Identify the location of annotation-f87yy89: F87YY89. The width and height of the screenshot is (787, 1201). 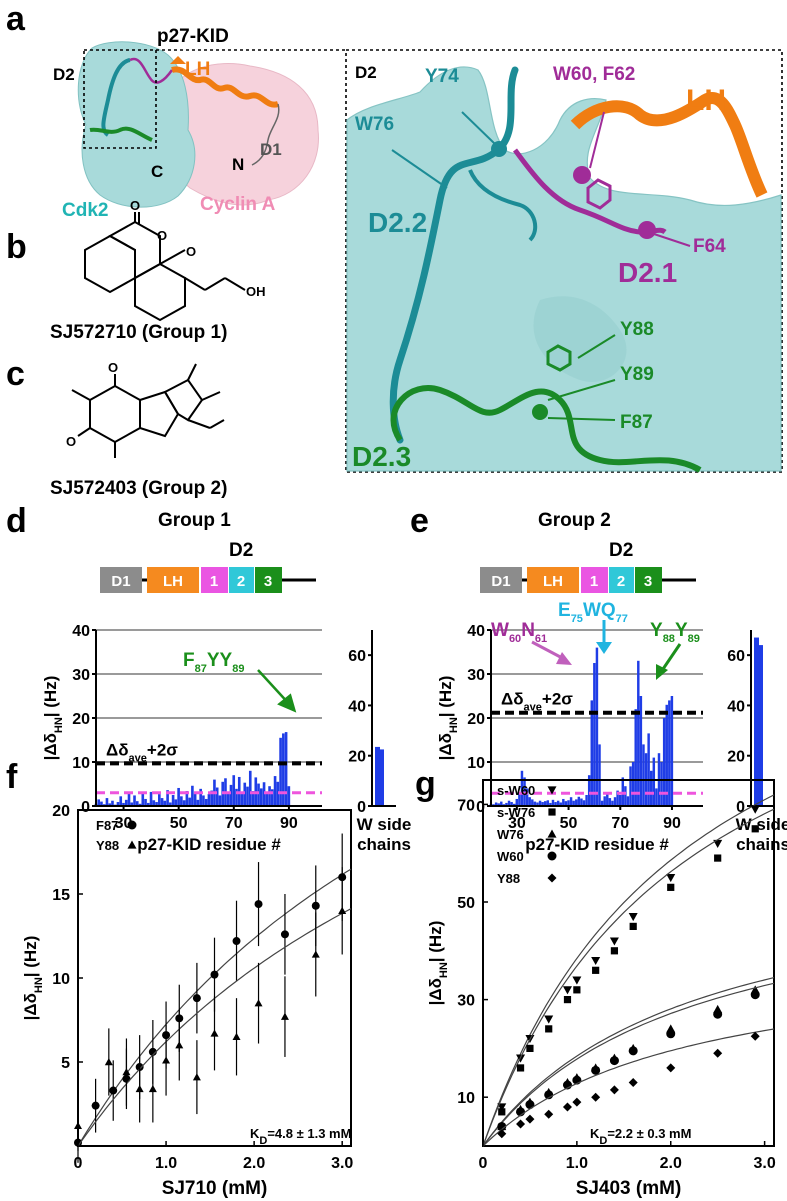
(213, 662).